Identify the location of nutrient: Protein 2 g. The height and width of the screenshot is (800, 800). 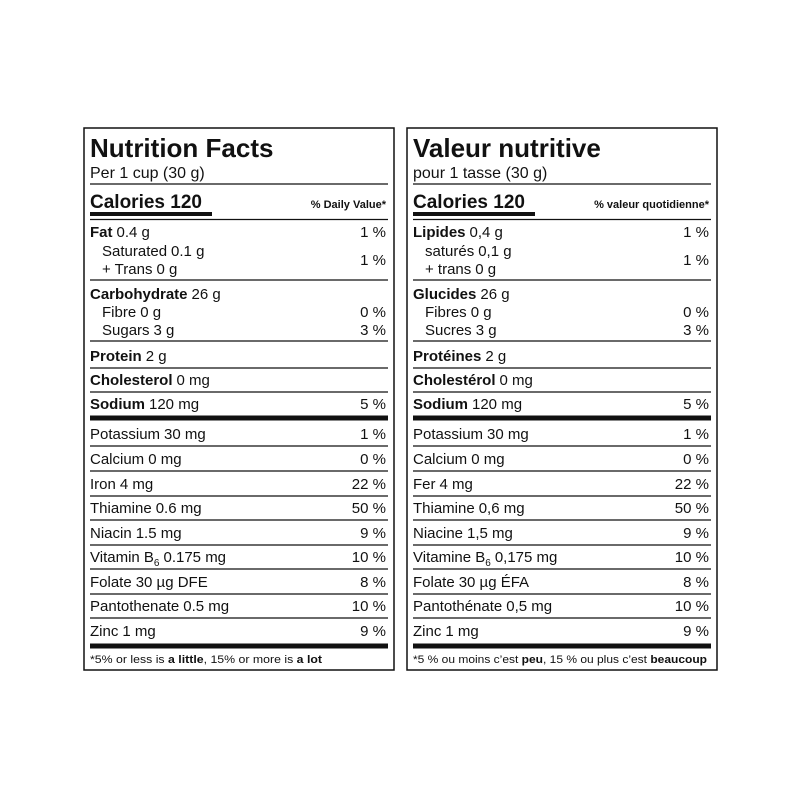
(128, 356).